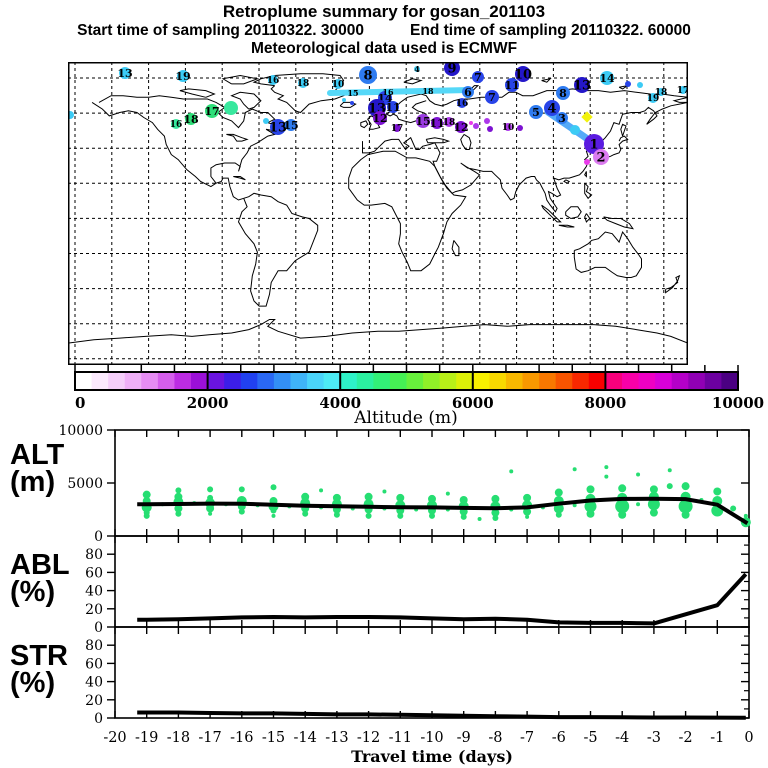  I want to click on plume-cluster-day-label: 3, so click(562, 118).